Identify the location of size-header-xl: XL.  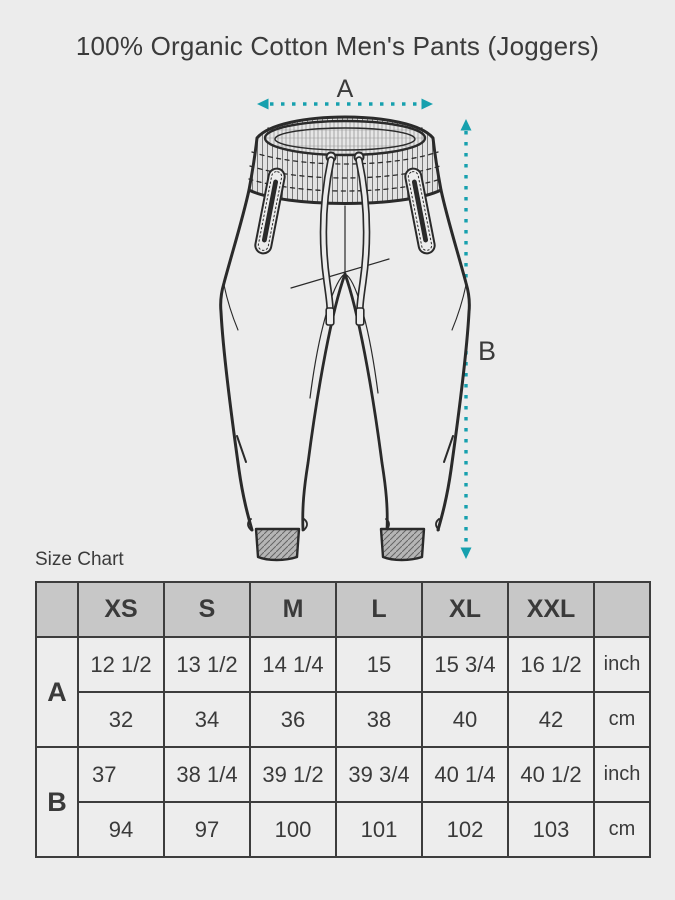
(465, 609).